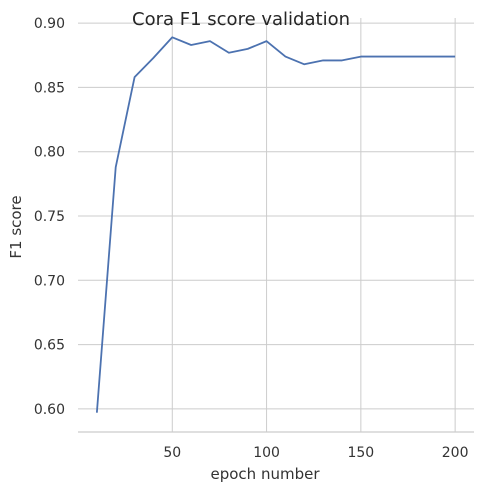 The height and width of the screenshot is (492, 484). I want to click on y-tick-label: 0.60, so click(49, 410).